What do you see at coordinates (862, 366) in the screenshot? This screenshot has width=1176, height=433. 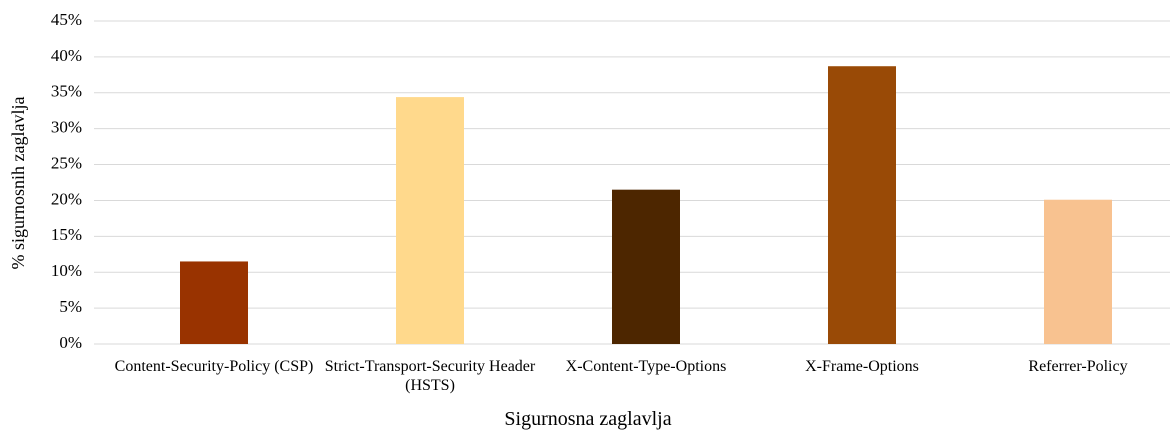 I see `x-tick-label: X-Frame-Options` at bounding box center [862, 366].